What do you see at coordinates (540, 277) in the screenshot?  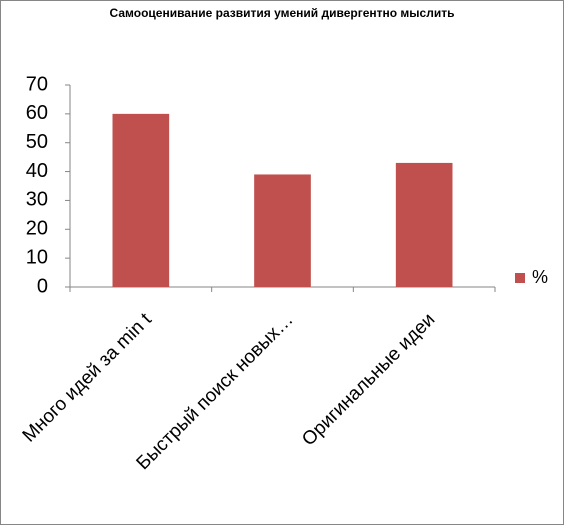 I see `legend-label: %` at bounding box center [540, 277].